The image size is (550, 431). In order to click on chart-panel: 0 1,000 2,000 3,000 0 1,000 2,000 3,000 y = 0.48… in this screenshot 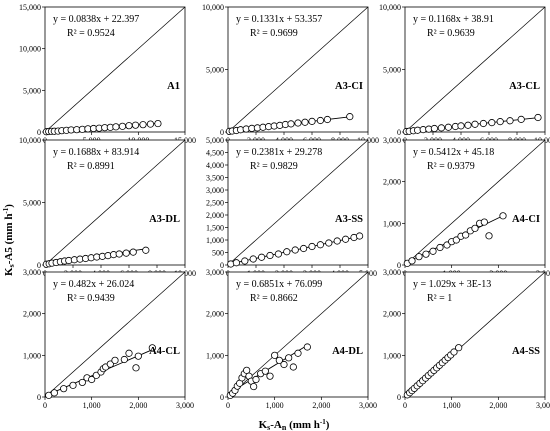, I will do `click(108, 339)`.